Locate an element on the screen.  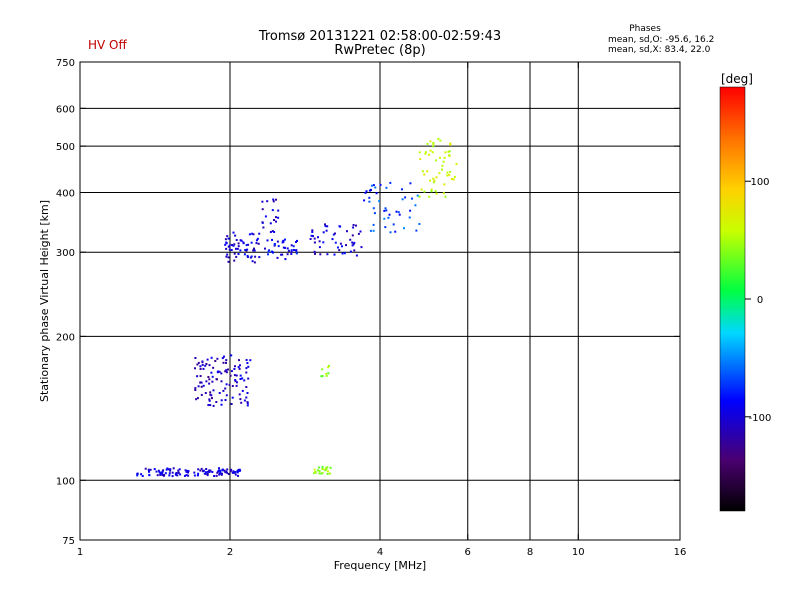
y-tick-label: 200 is located at coordinates (65, 337).